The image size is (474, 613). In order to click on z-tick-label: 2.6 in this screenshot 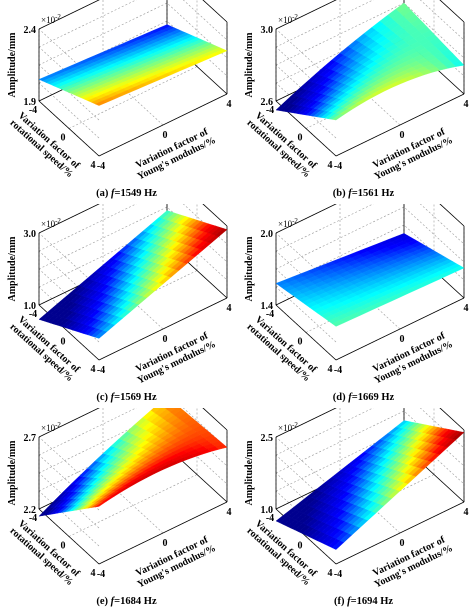, I will do `click(267, 102)`.